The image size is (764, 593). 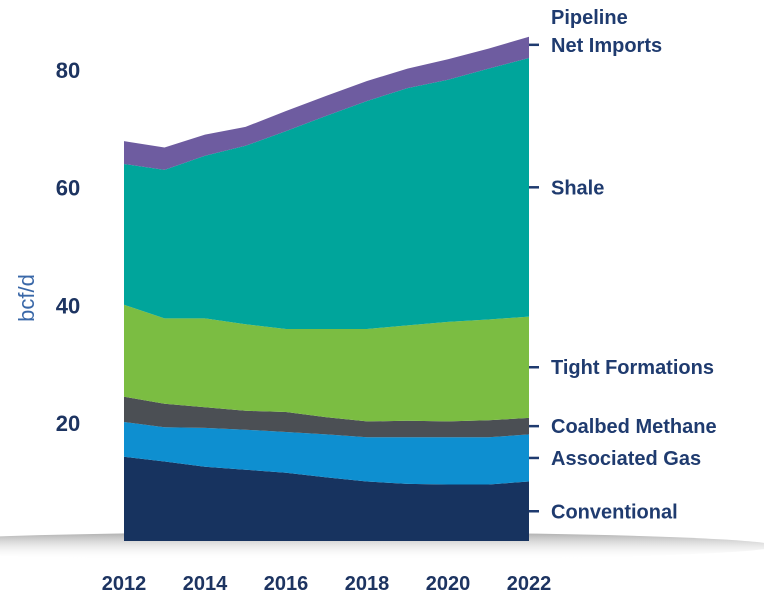 I want to click on legend-label: Net Imports, so click(x=606, y=46).